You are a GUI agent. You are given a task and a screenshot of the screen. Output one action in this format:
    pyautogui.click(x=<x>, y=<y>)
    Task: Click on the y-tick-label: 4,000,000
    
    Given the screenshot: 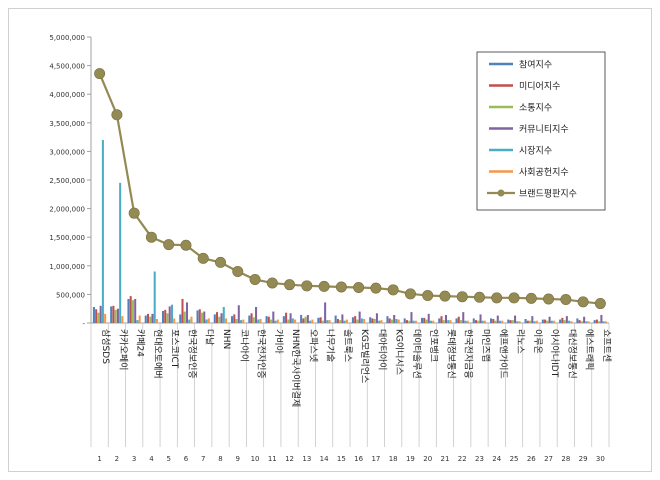 What is the action you would take?
    pyautogui.click(x=67, y=95)
    